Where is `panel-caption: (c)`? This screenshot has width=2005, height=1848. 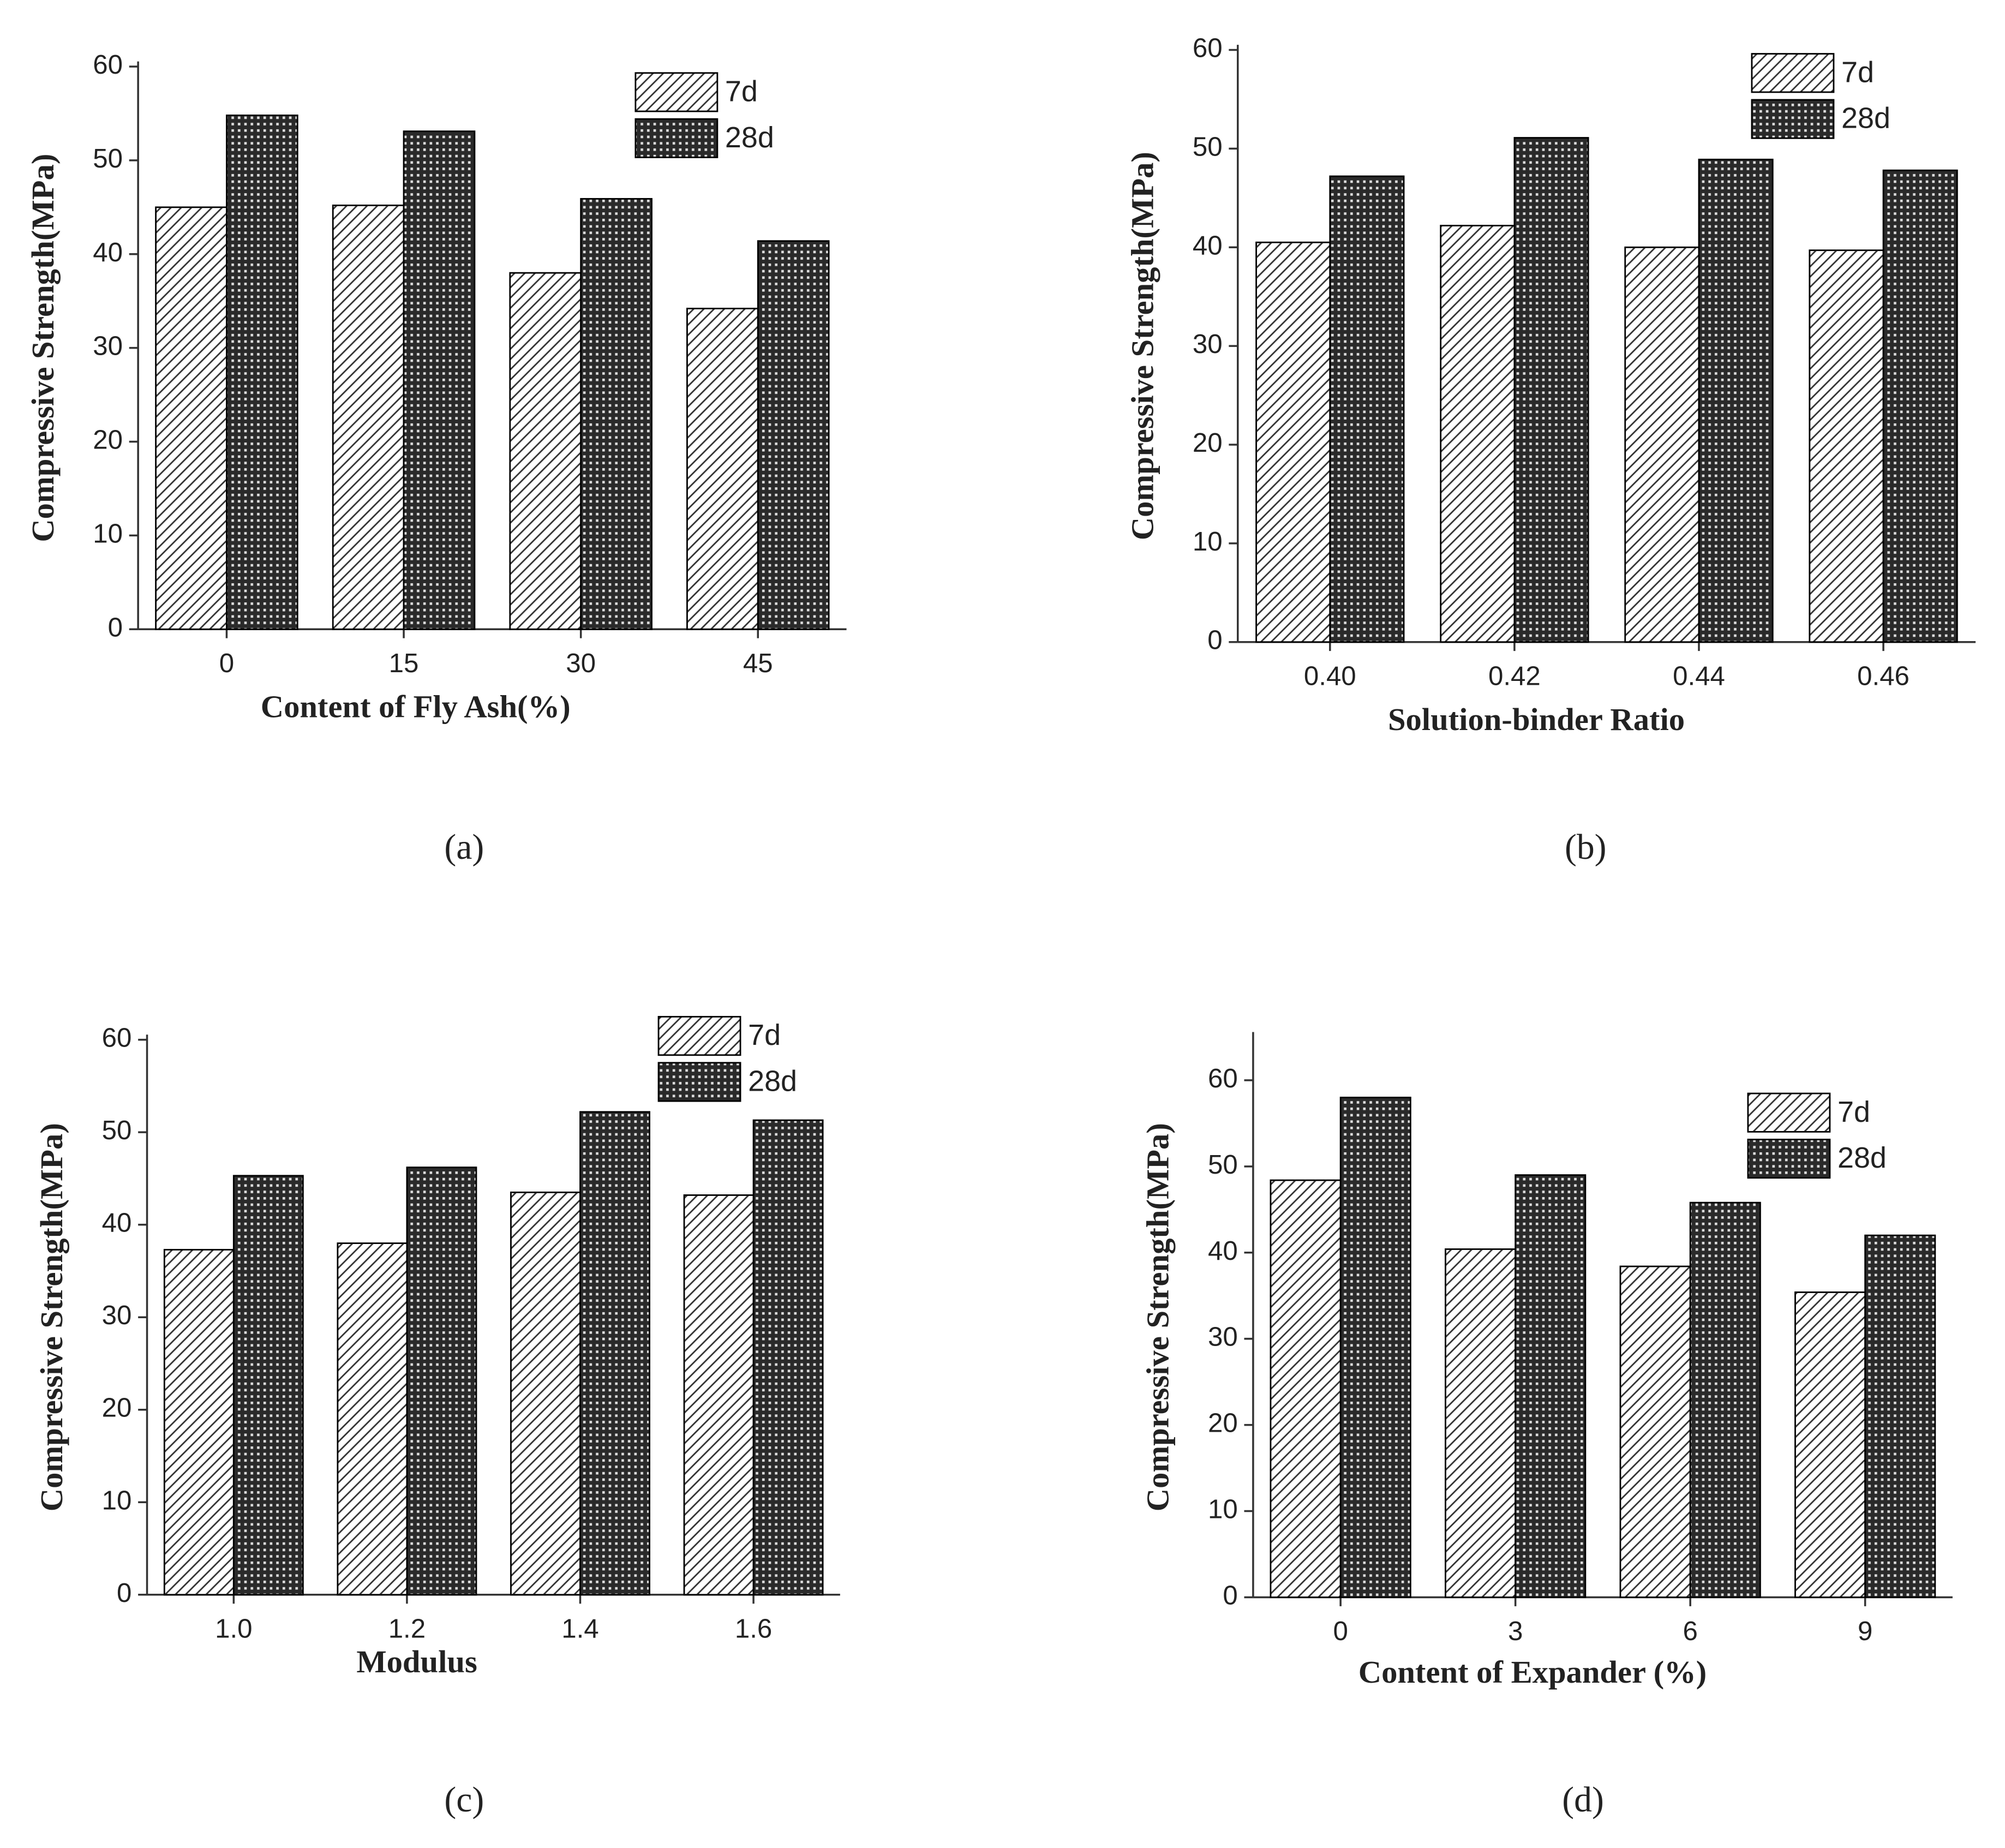 panel-caption: (c) is located at coordinates (464, 1800).